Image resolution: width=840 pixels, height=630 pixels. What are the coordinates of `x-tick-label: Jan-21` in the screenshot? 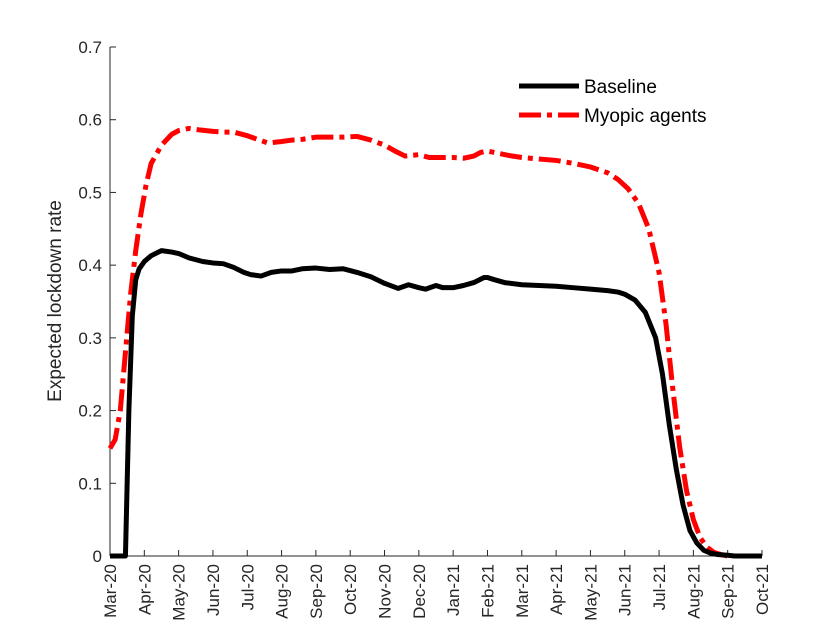 It's located at (453, 590).